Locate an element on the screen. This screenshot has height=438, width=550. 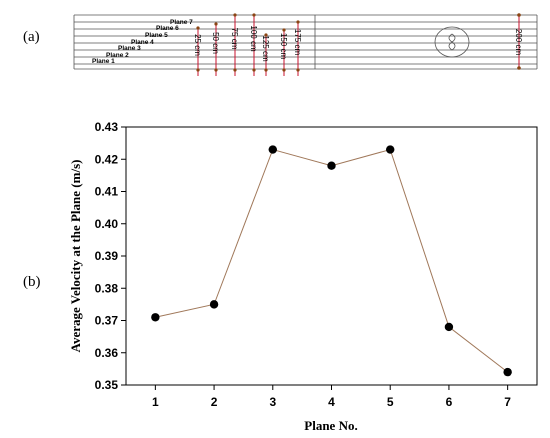
plane-label: Plane 7 is located at coordinates (181, 22).